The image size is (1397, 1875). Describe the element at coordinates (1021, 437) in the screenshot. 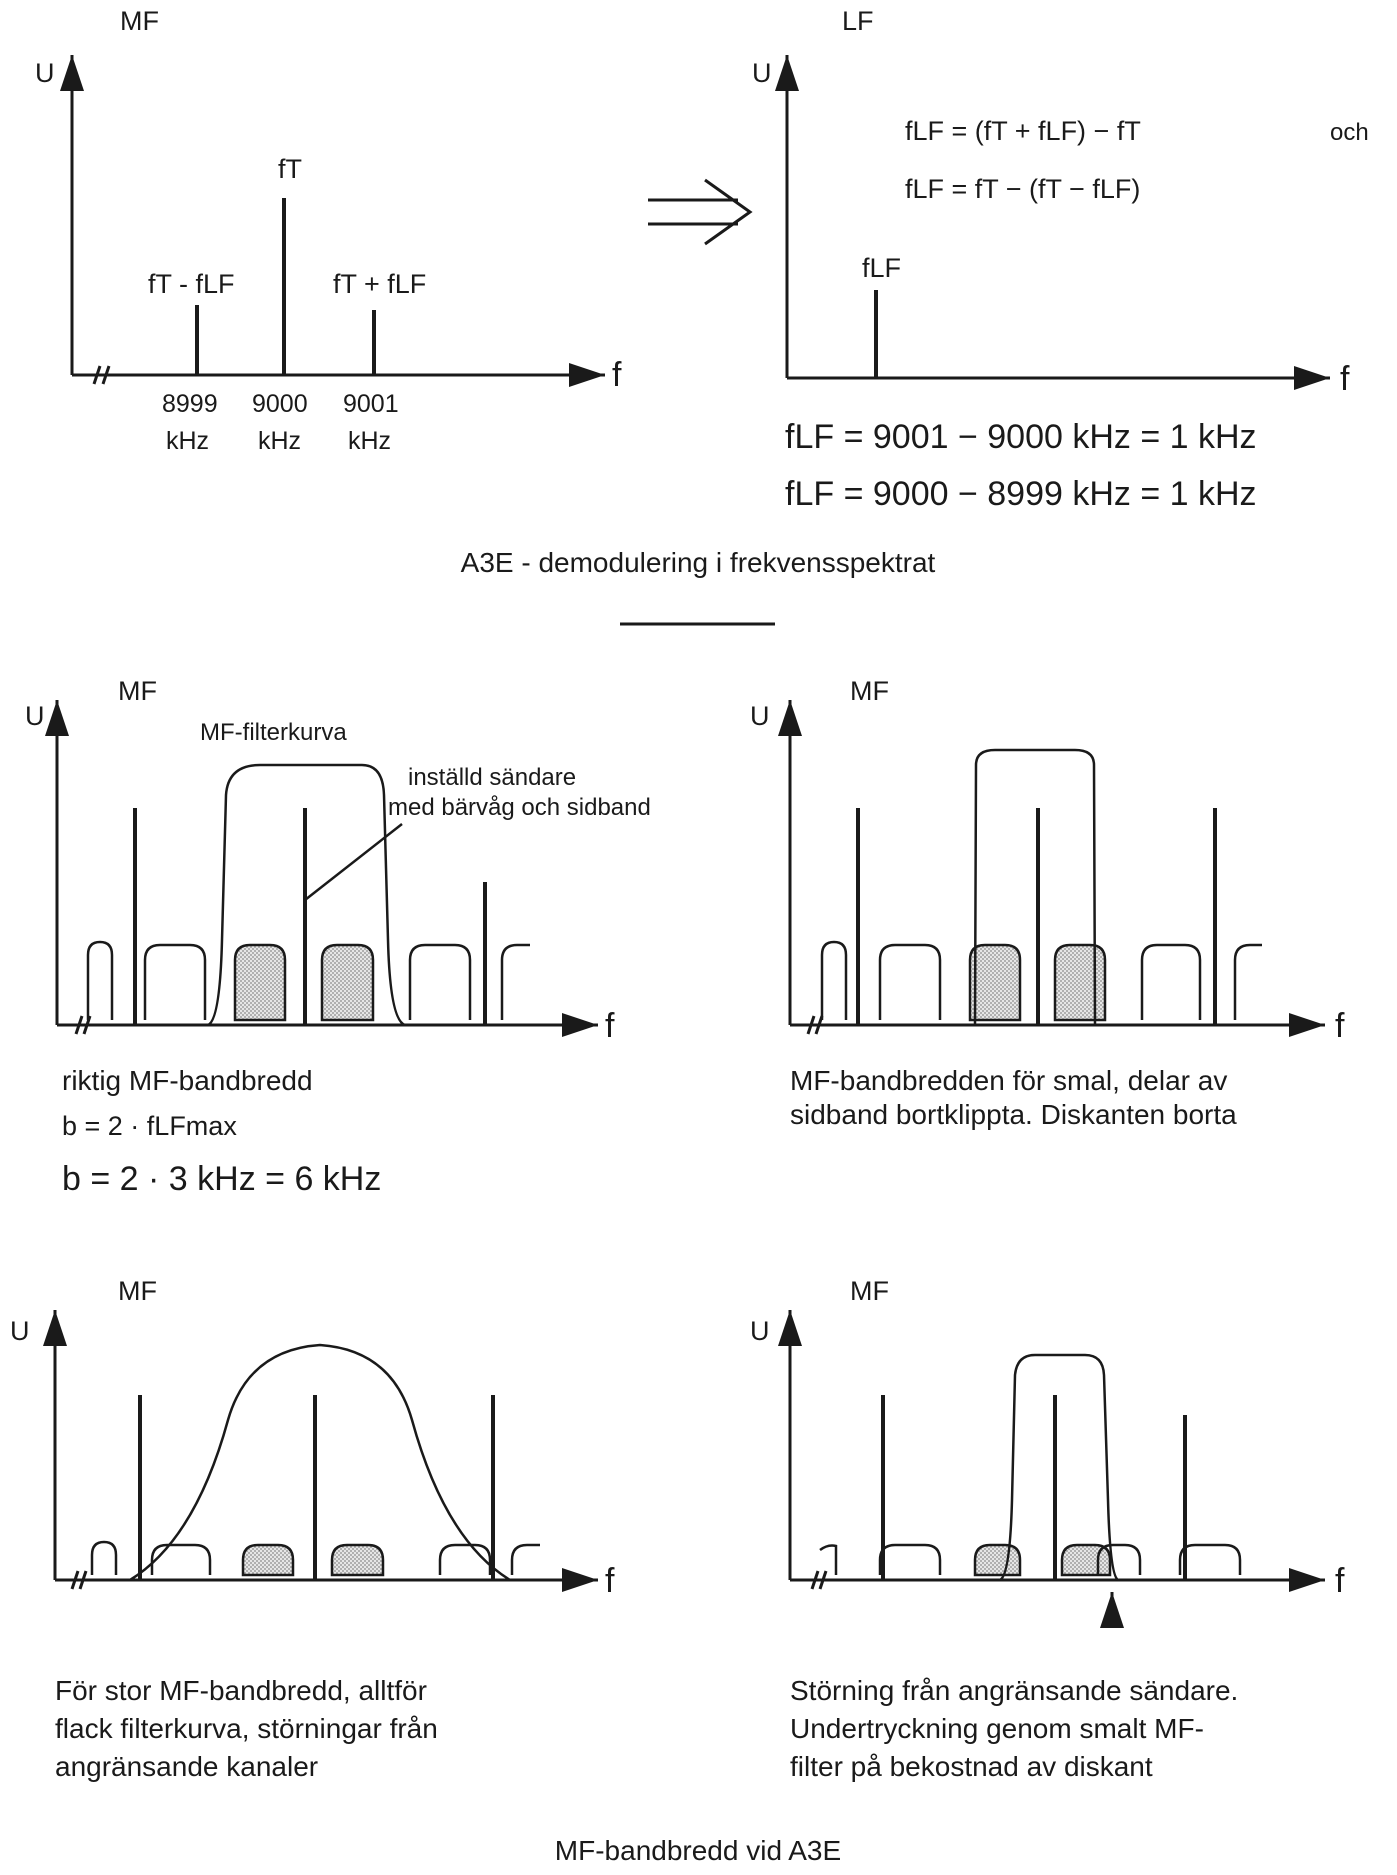

I see `result-1: fLF = 9001 − 9000 kHz = 1 kHz` at that location.